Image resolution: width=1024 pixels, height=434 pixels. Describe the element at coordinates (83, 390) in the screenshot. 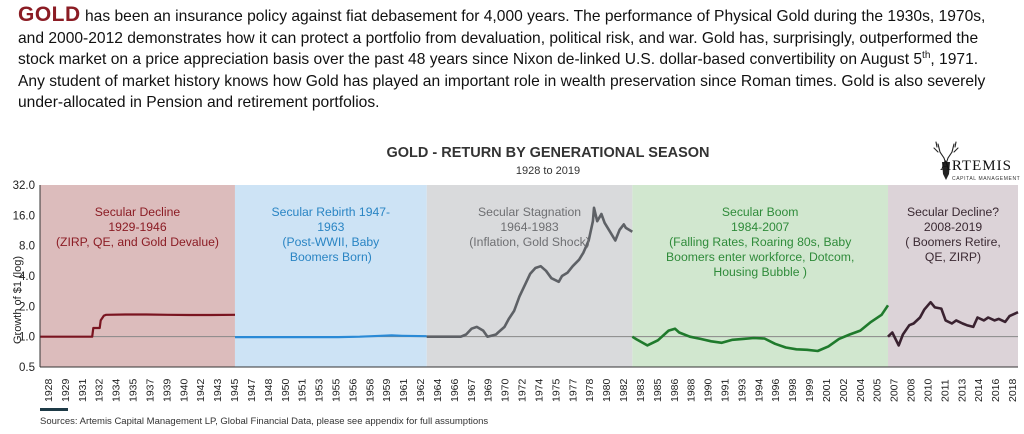

I see `x-tick-label: 1931` at that location.